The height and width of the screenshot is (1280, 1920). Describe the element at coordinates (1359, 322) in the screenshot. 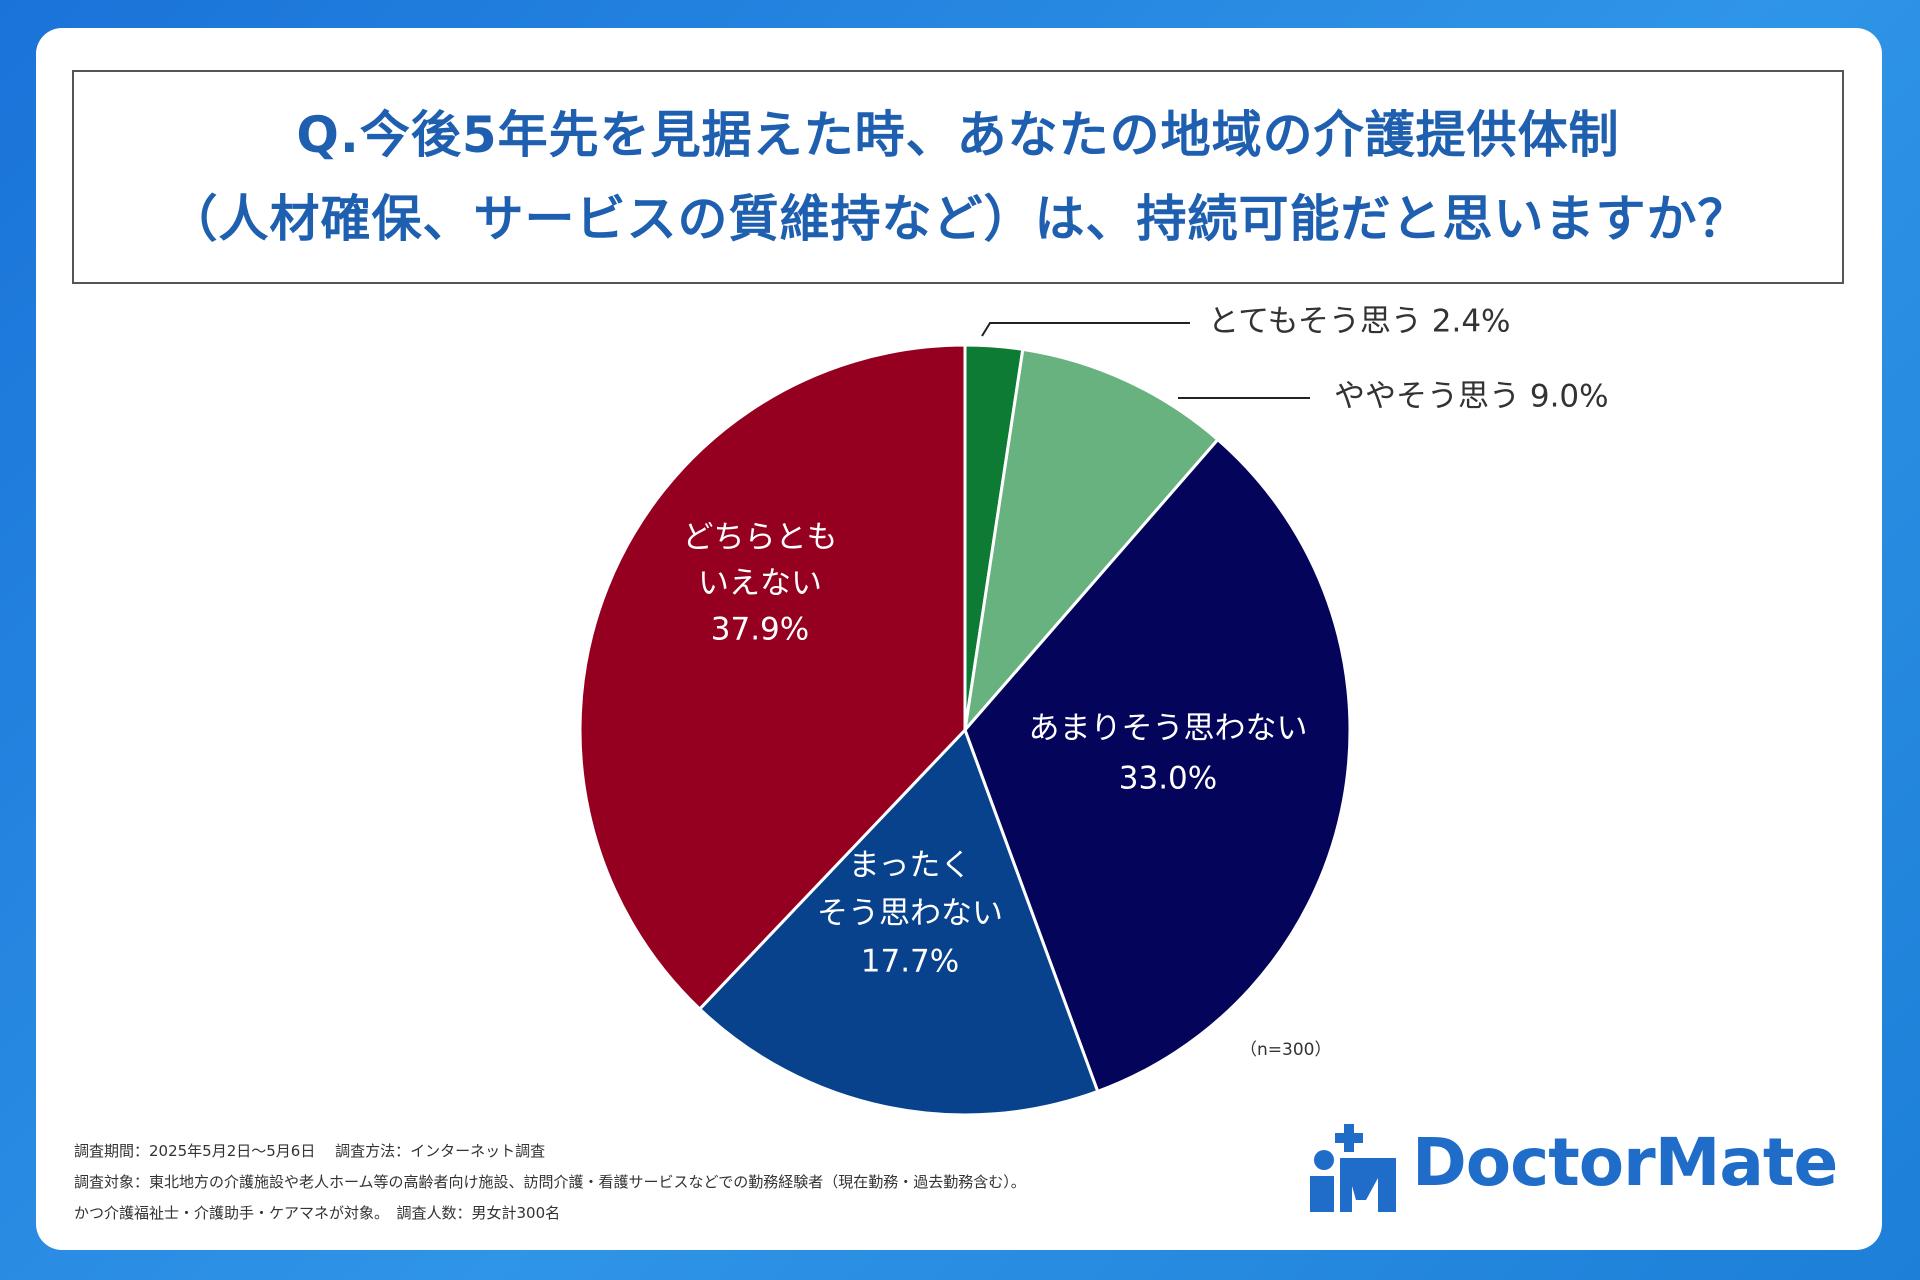

I see `slice-leader-label: とてもそう思う 2.4%` at that location.